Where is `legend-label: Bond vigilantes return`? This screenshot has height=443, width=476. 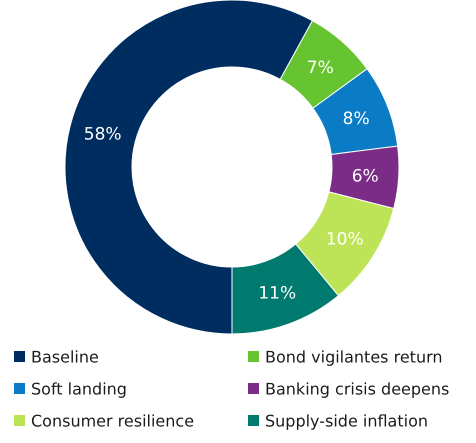 legend-label: Bond vigilantes return is located at coordinates (354, 357).